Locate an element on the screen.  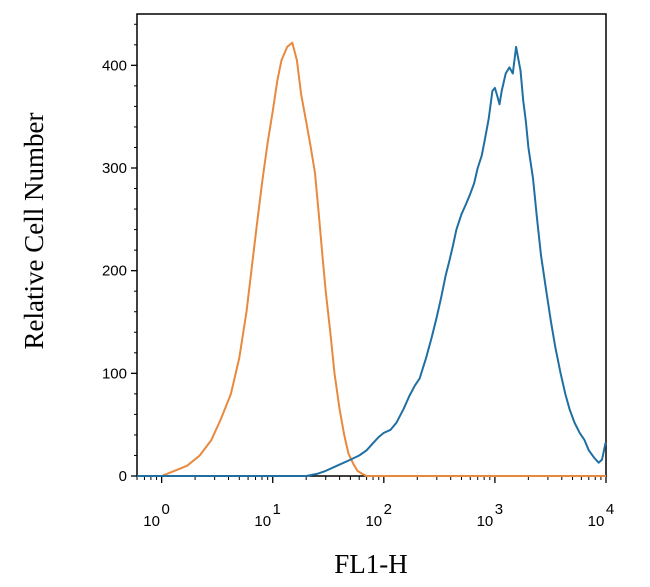
x-tick-exponent: 2 is located at coordinates (388, 509).